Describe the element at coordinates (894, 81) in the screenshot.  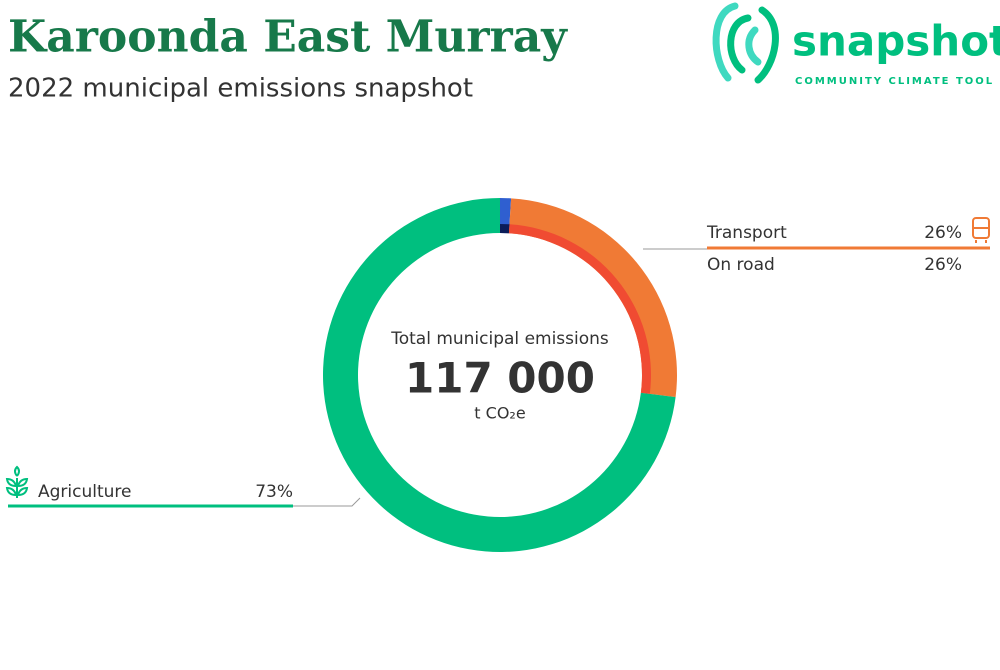
I see `logo-tagline: COMMUNITY CLIMATE TOOL` at that location.